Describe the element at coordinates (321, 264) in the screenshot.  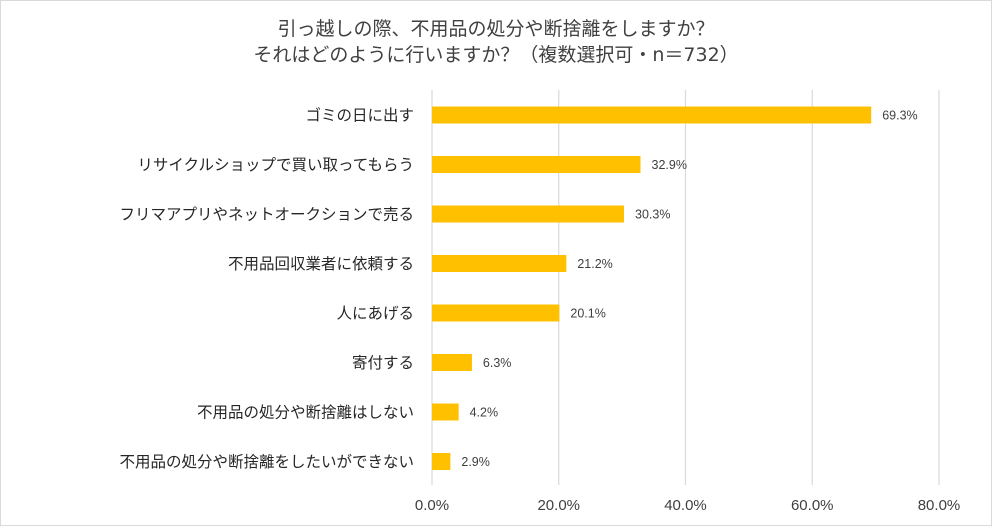
I see `category-label: 不用品回収業者に依頼する` at that location.